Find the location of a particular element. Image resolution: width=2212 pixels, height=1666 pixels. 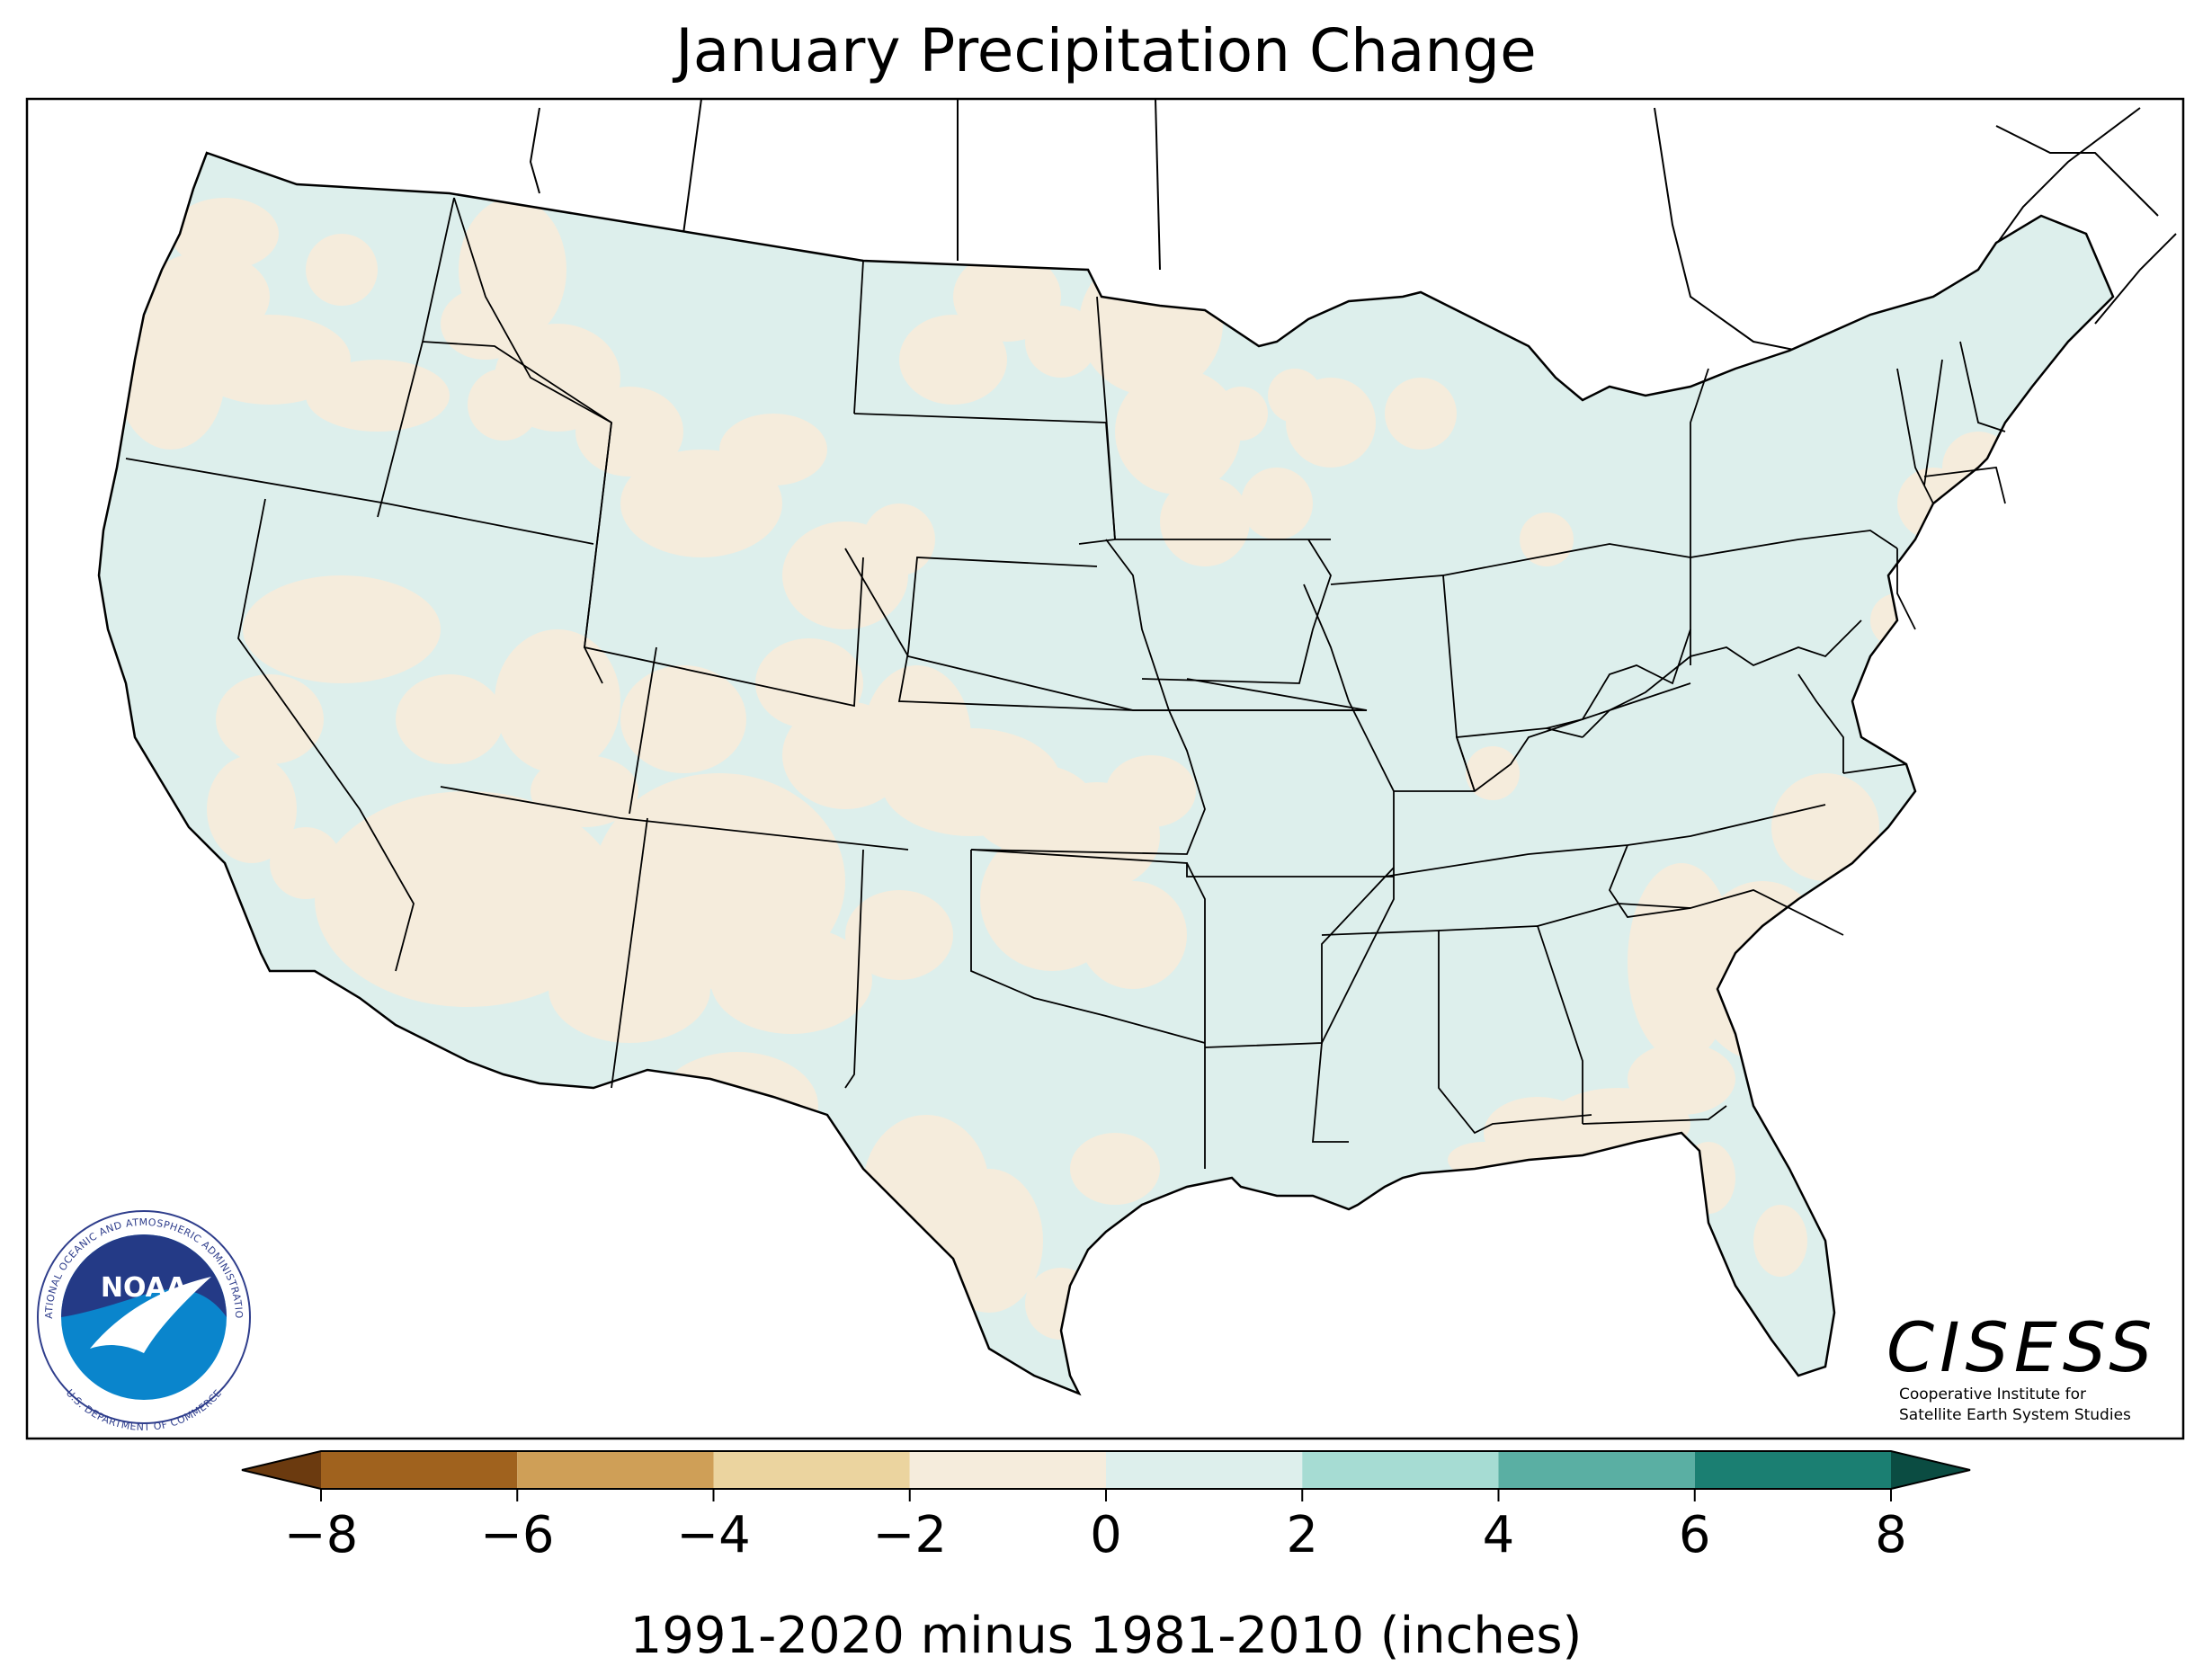

colorbar-tick-label: −2 is located at coordinates (909, 1535).